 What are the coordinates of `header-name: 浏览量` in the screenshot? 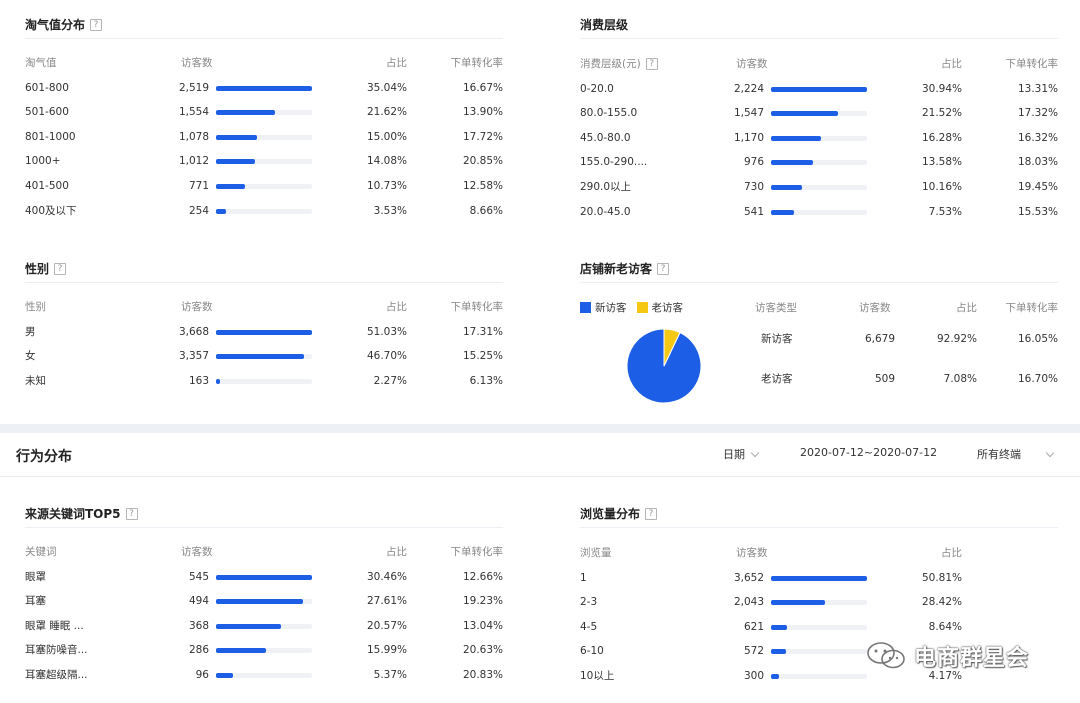 It's located at (596, 553).